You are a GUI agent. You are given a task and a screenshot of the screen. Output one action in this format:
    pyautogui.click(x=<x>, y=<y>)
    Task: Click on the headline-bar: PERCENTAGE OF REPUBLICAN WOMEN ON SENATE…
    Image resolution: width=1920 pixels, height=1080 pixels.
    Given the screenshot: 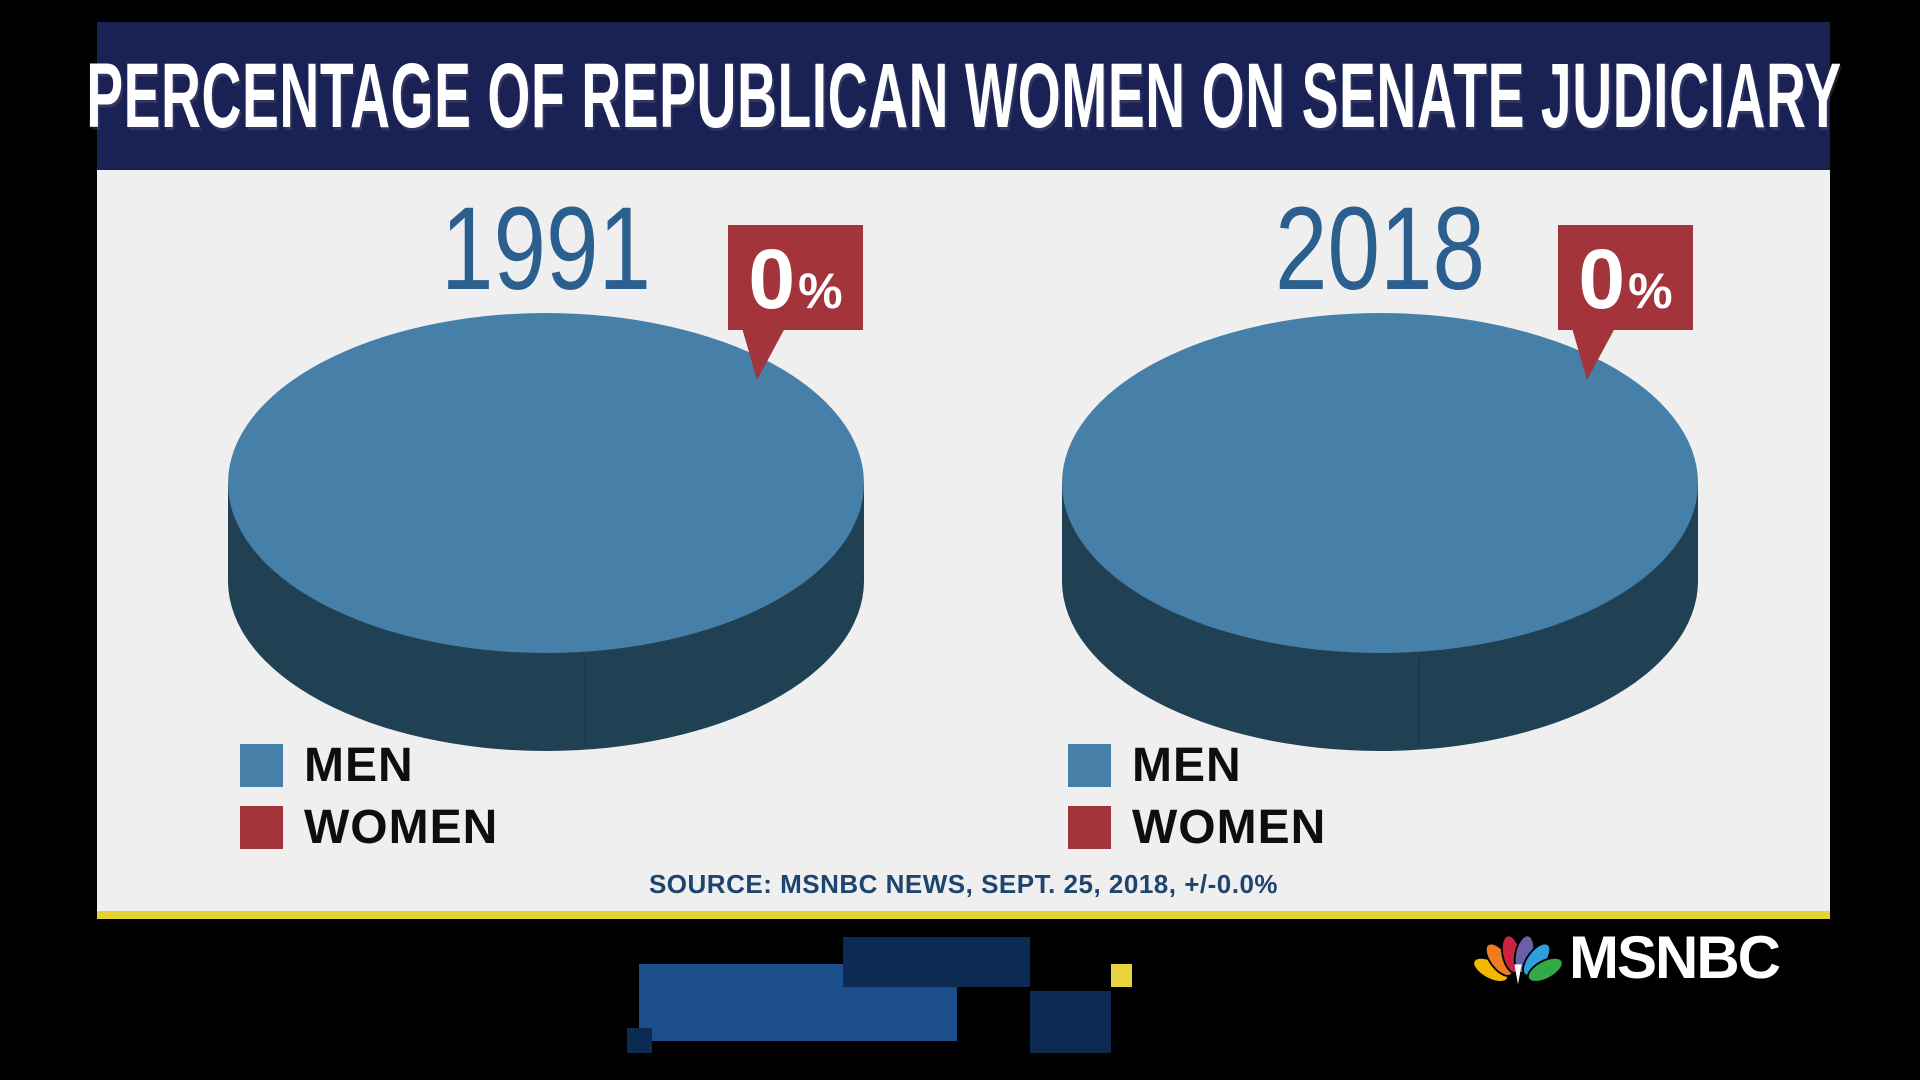 What is the action you would take?
    pyautogui.click(x=963, y=96)
    